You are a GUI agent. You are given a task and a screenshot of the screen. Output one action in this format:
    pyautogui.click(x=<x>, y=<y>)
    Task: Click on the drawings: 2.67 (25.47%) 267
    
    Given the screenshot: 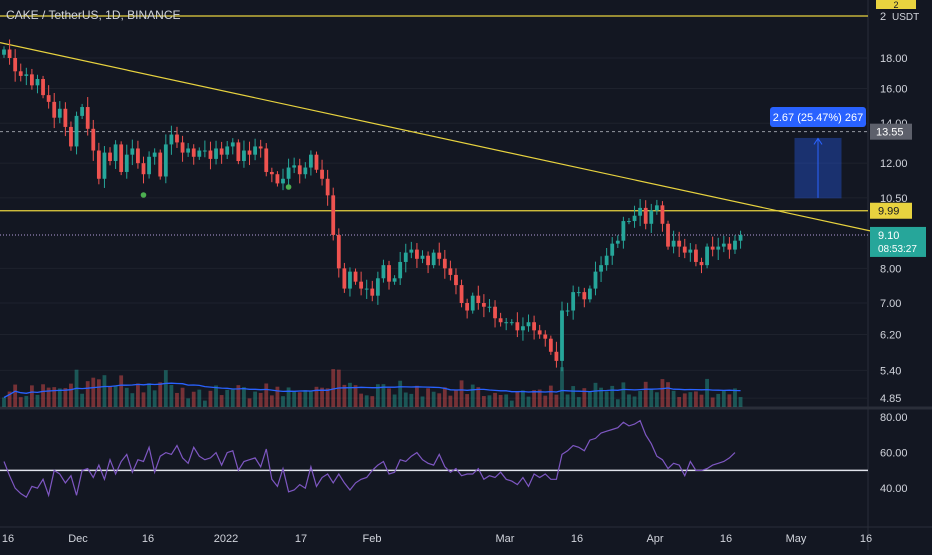 What is the action you would take?
    pyautogui.click(x=818, y=153)
    